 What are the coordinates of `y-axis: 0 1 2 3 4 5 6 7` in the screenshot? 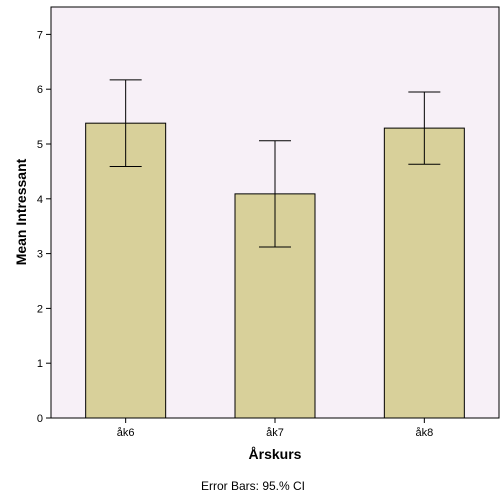 It's located at (44, 227).